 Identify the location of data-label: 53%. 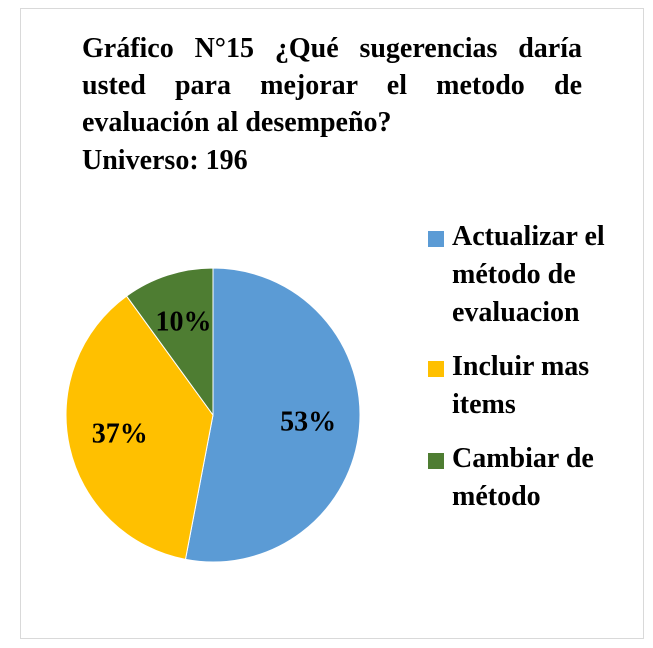
(308, 421).